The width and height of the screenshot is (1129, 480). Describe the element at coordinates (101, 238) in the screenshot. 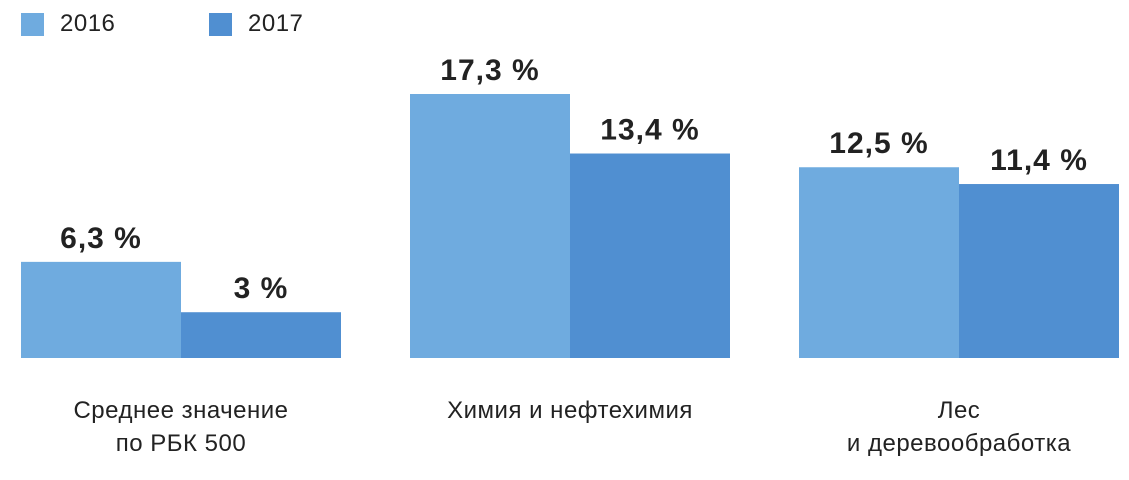

I see `data-label: 6,3 %` at that location.